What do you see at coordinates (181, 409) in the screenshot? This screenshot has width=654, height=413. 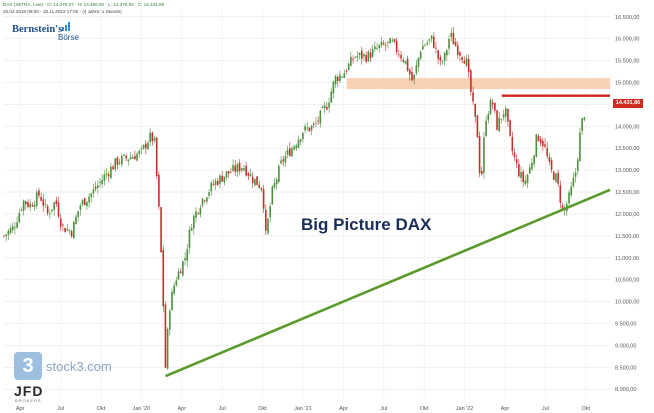 I see `x-tick-label: Apr` at bounding box center [181, 409].